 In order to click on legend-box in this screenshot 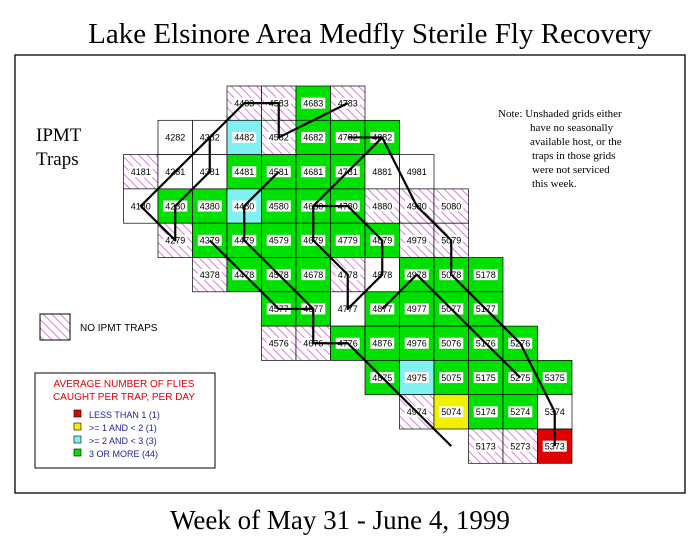, I will do `click(125, 420)`.